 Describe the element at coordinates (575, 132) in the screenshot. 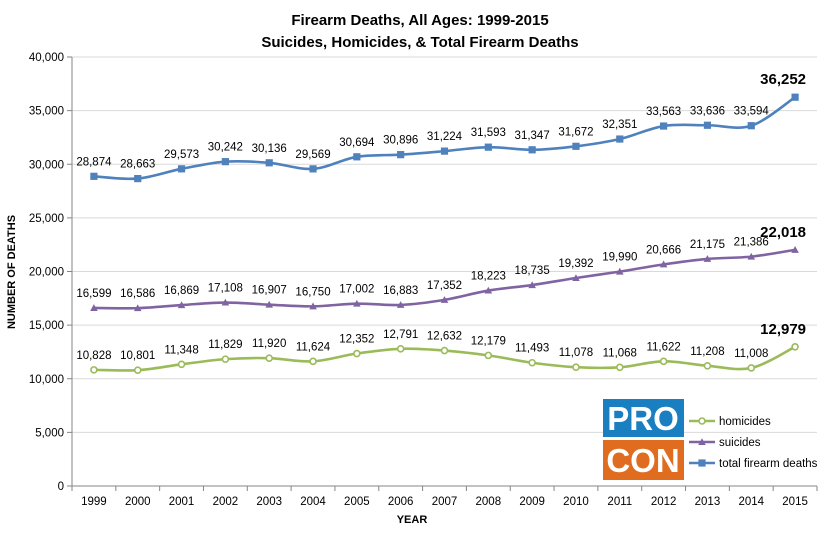

I see `data-label-total-firearm-deaths: 31,672` at that location.